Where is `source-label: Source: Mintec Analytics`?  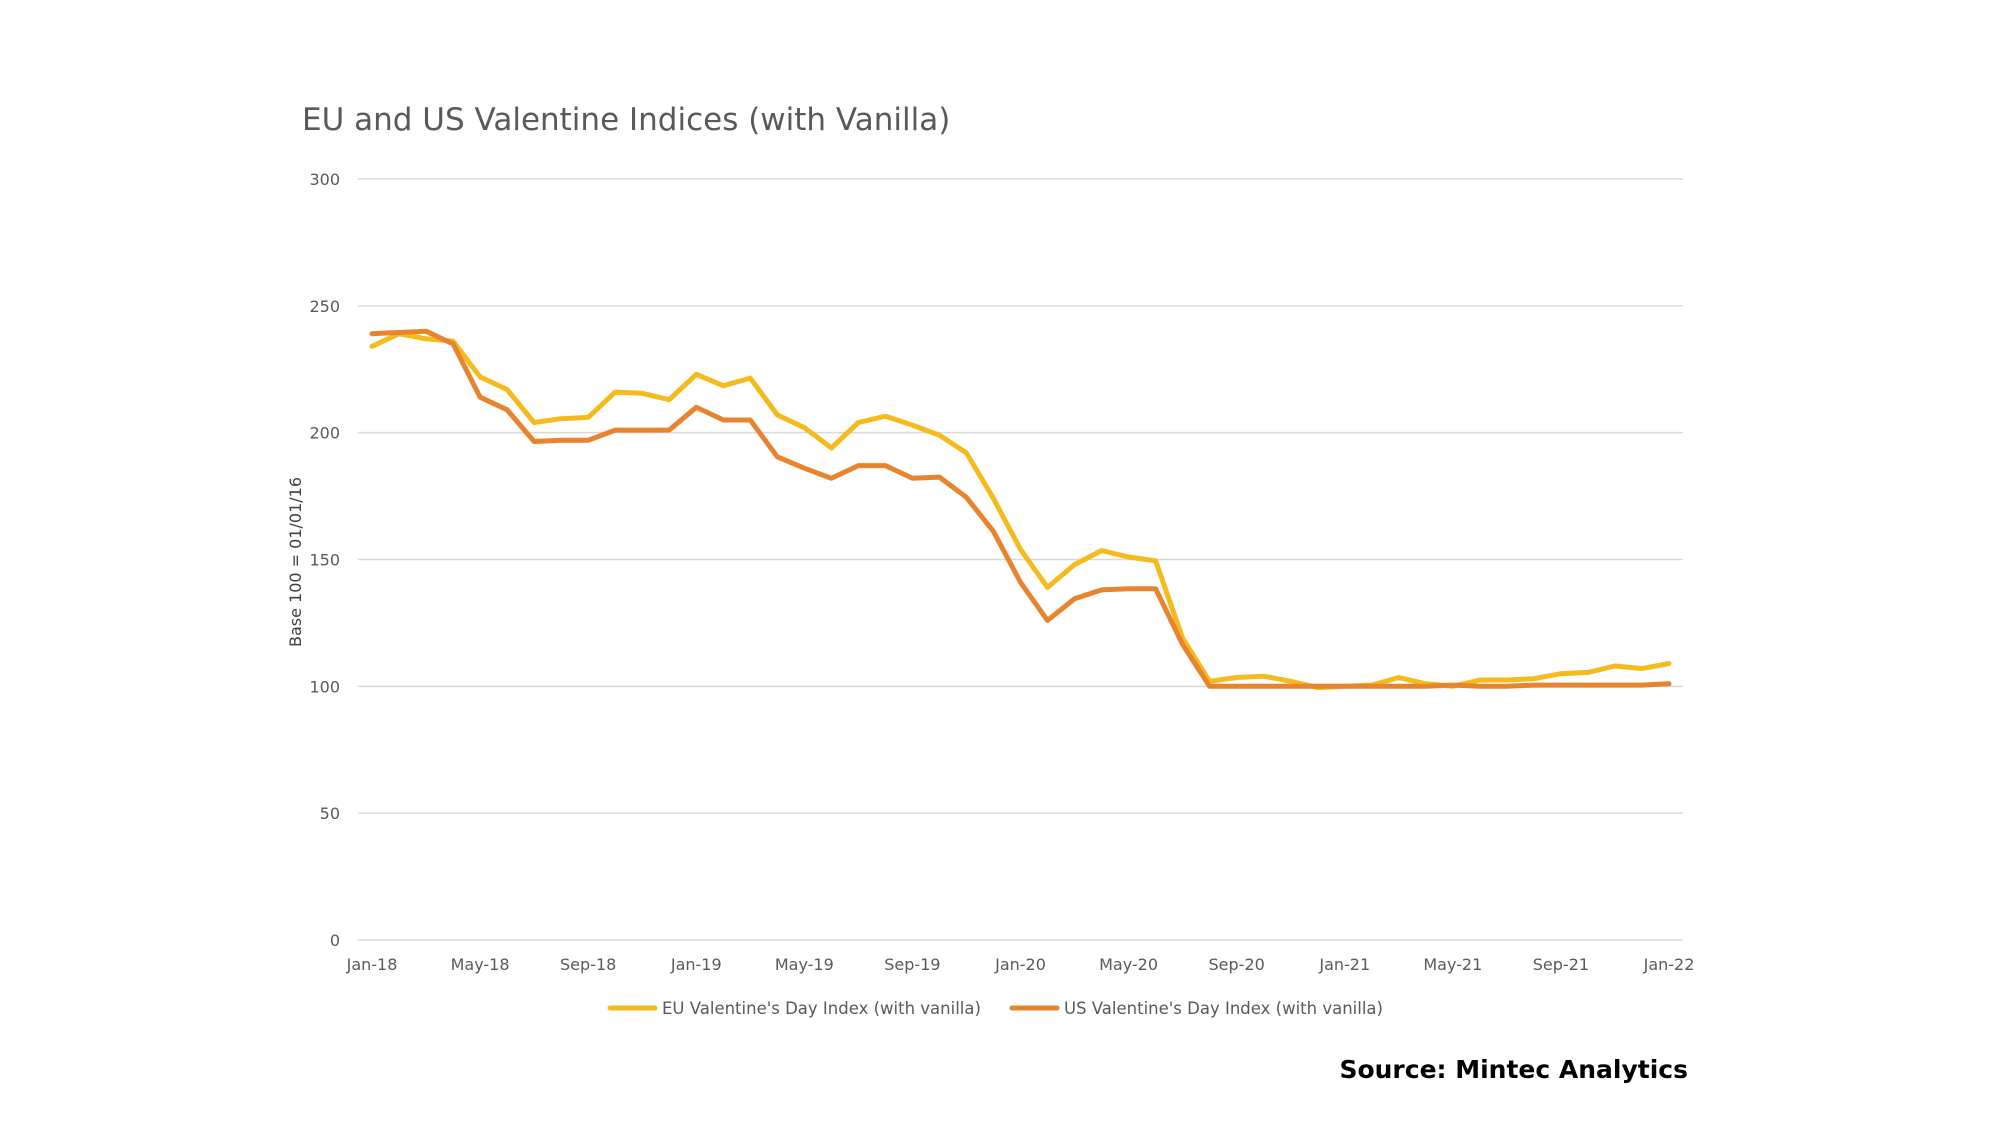
source-label: Source: Mintec Analytics is located at coordinates (1513, 1069).